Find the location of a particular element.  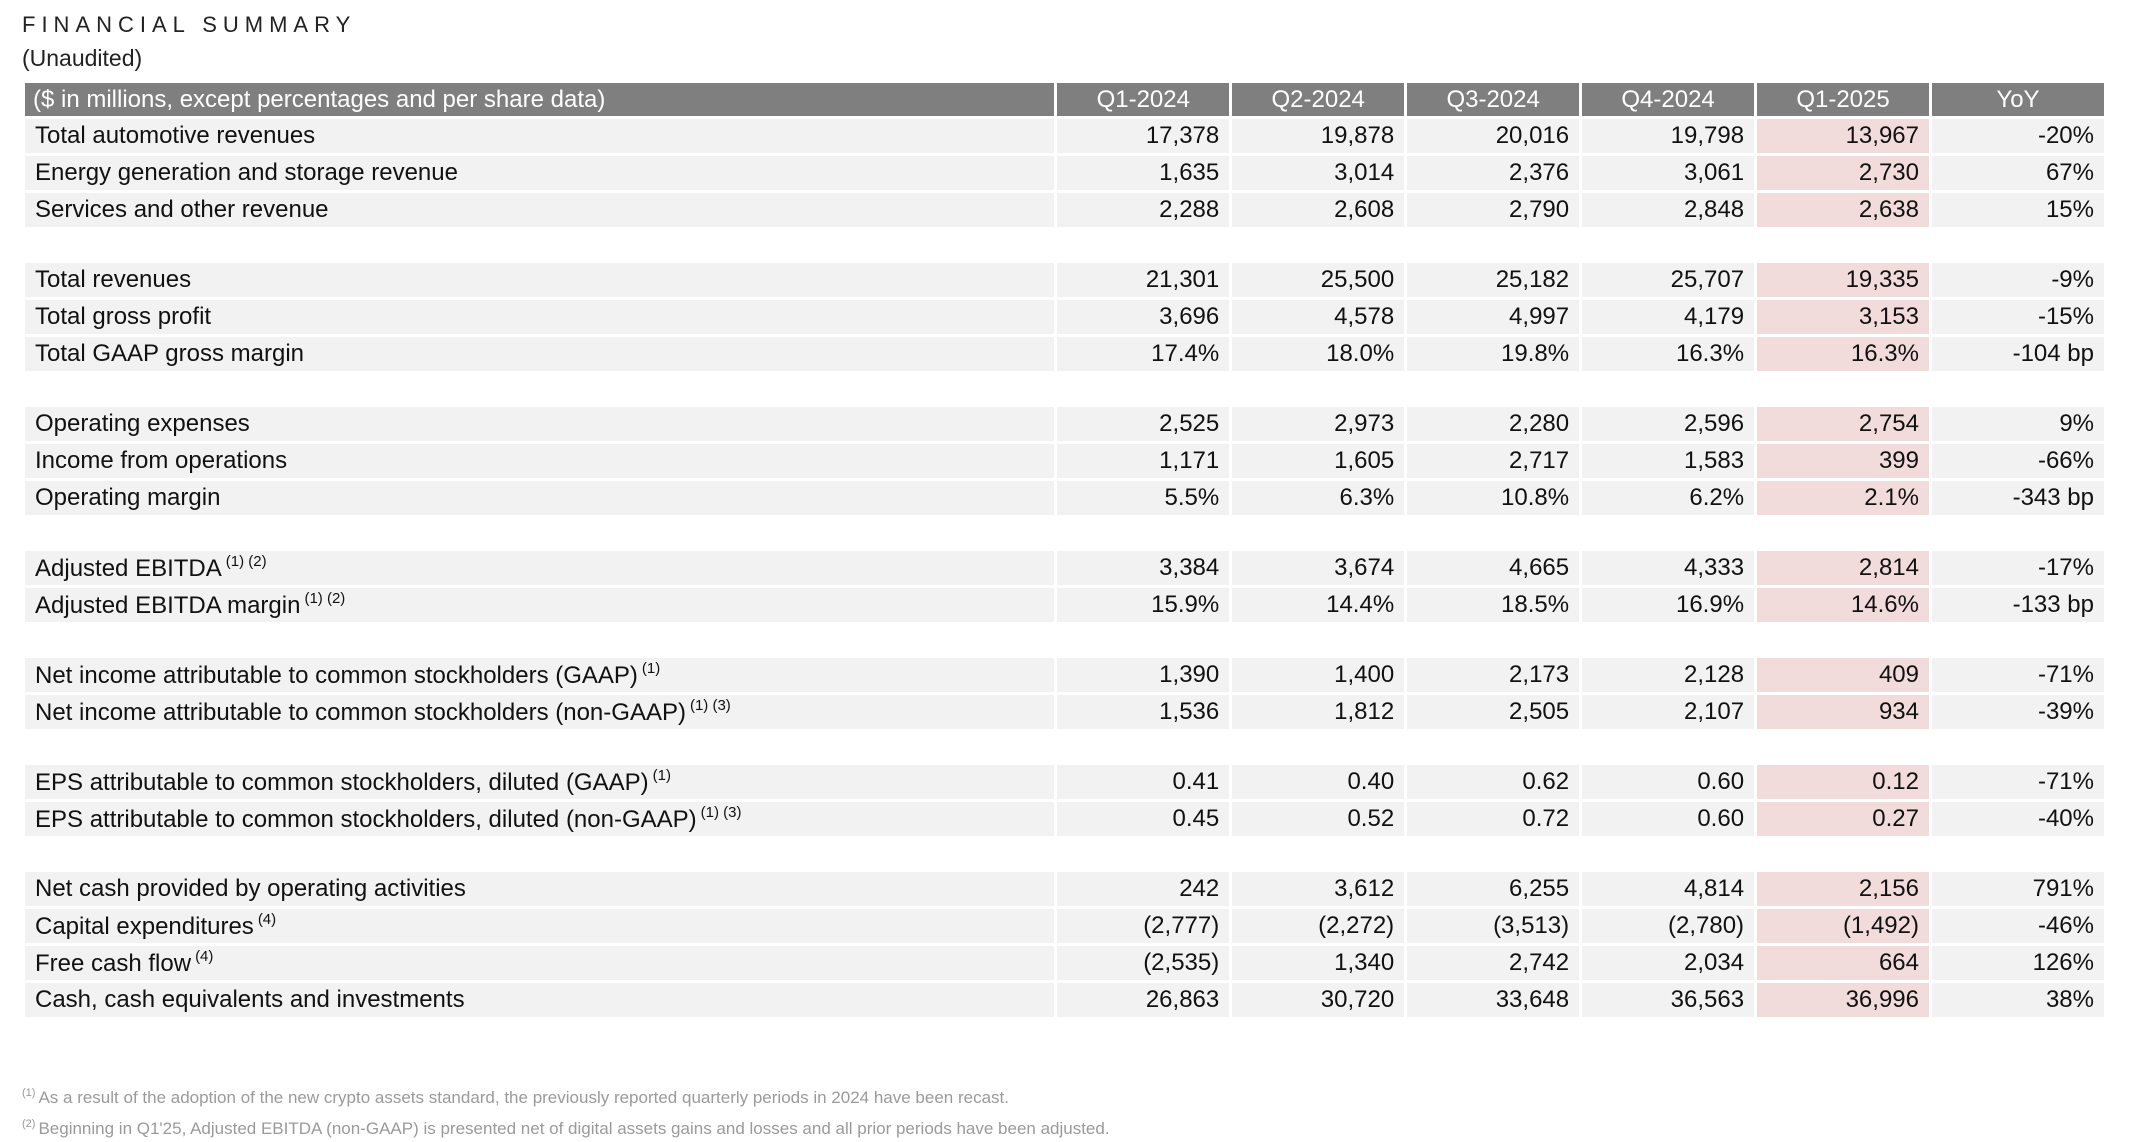

value-cell: 0.41 is located at coordinates (1143, 782).